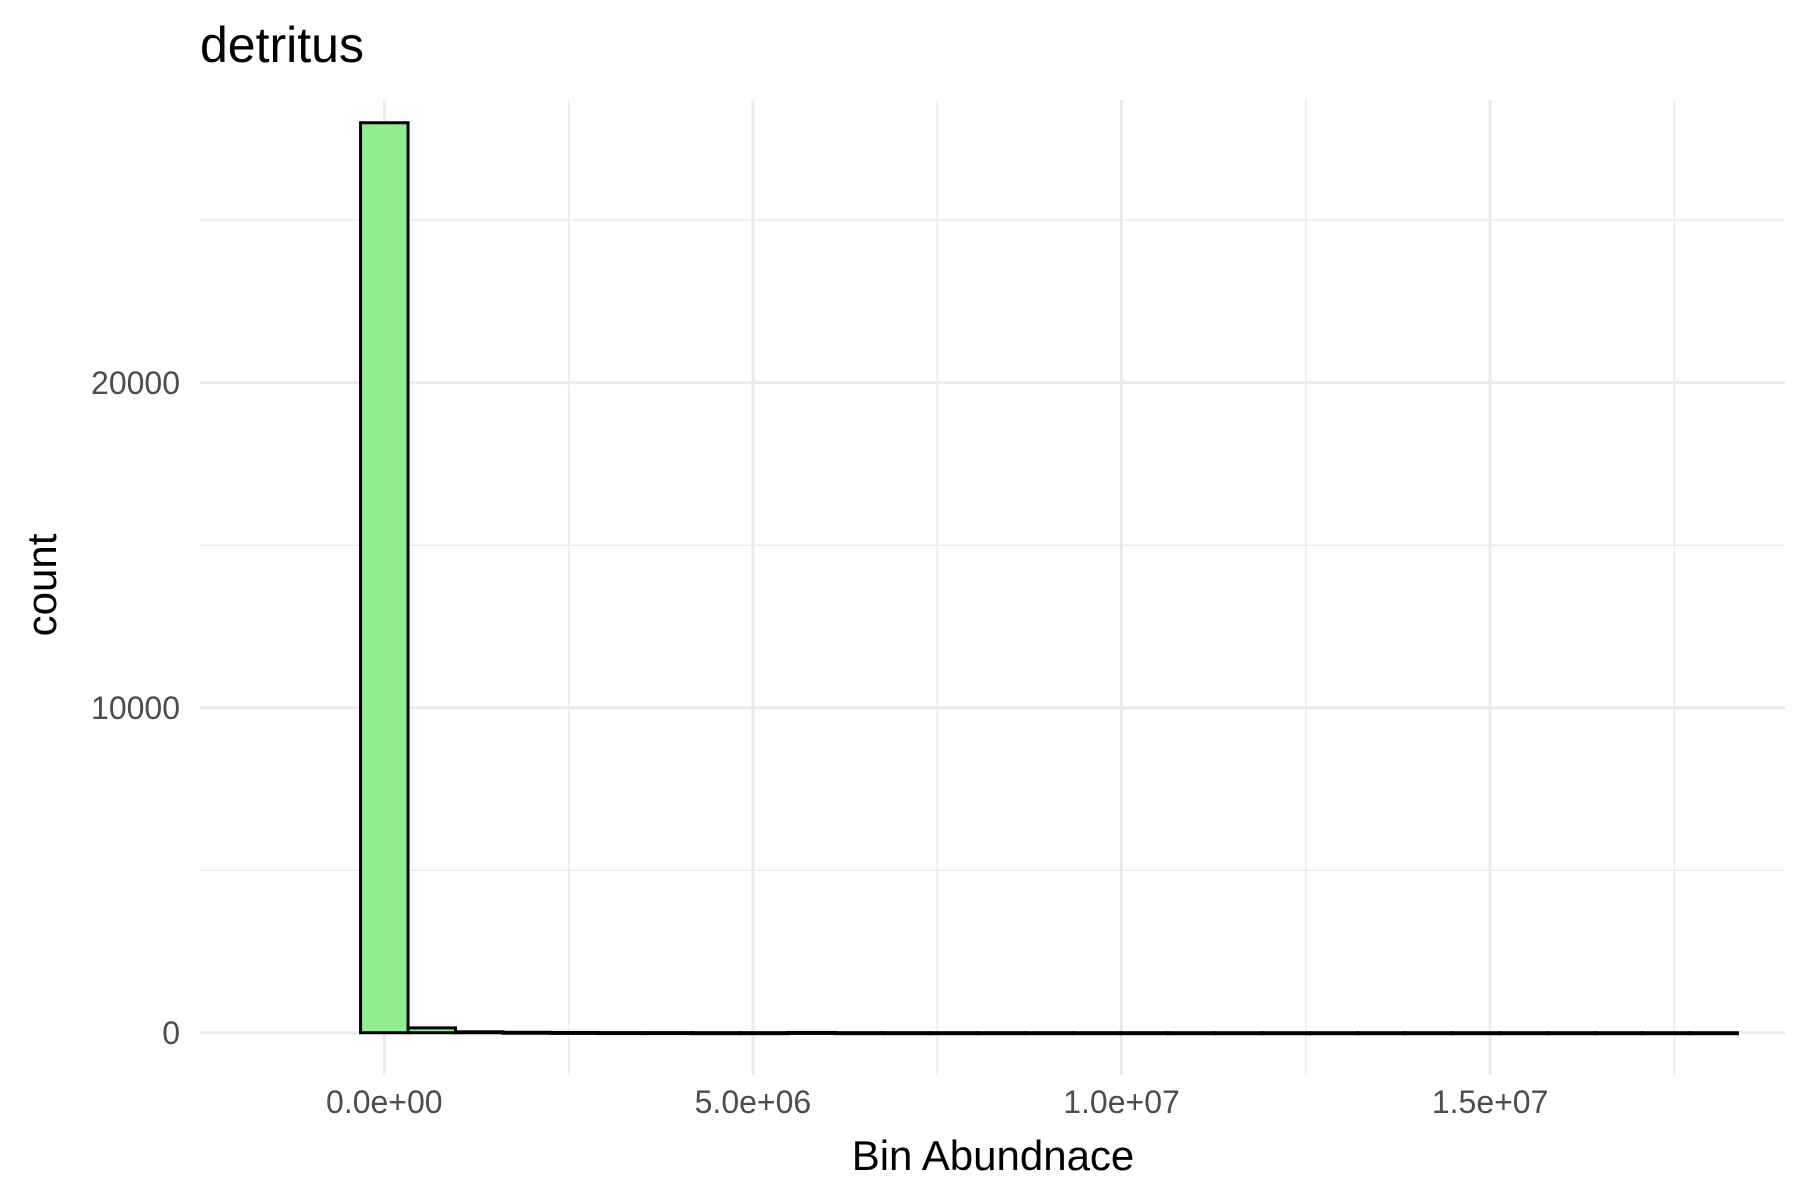  Describe the element at coordinates (41, 584) in the screenshot. I see `y-axis-title: count` at that location.